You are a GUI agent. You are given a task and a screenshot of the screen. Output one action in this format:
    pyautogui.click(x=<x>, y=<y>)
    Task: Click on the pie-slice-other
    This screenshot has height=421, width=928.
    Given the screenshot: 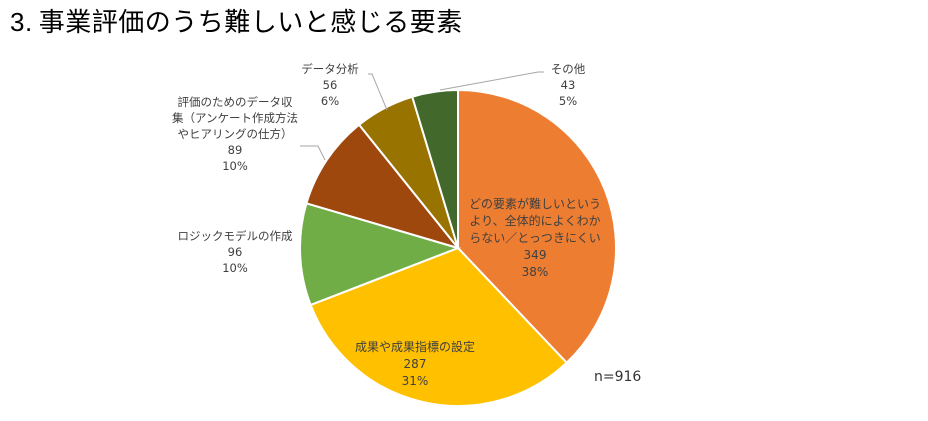 What is the action you would take?
    pyautogui.click(x=435, y=168)
    